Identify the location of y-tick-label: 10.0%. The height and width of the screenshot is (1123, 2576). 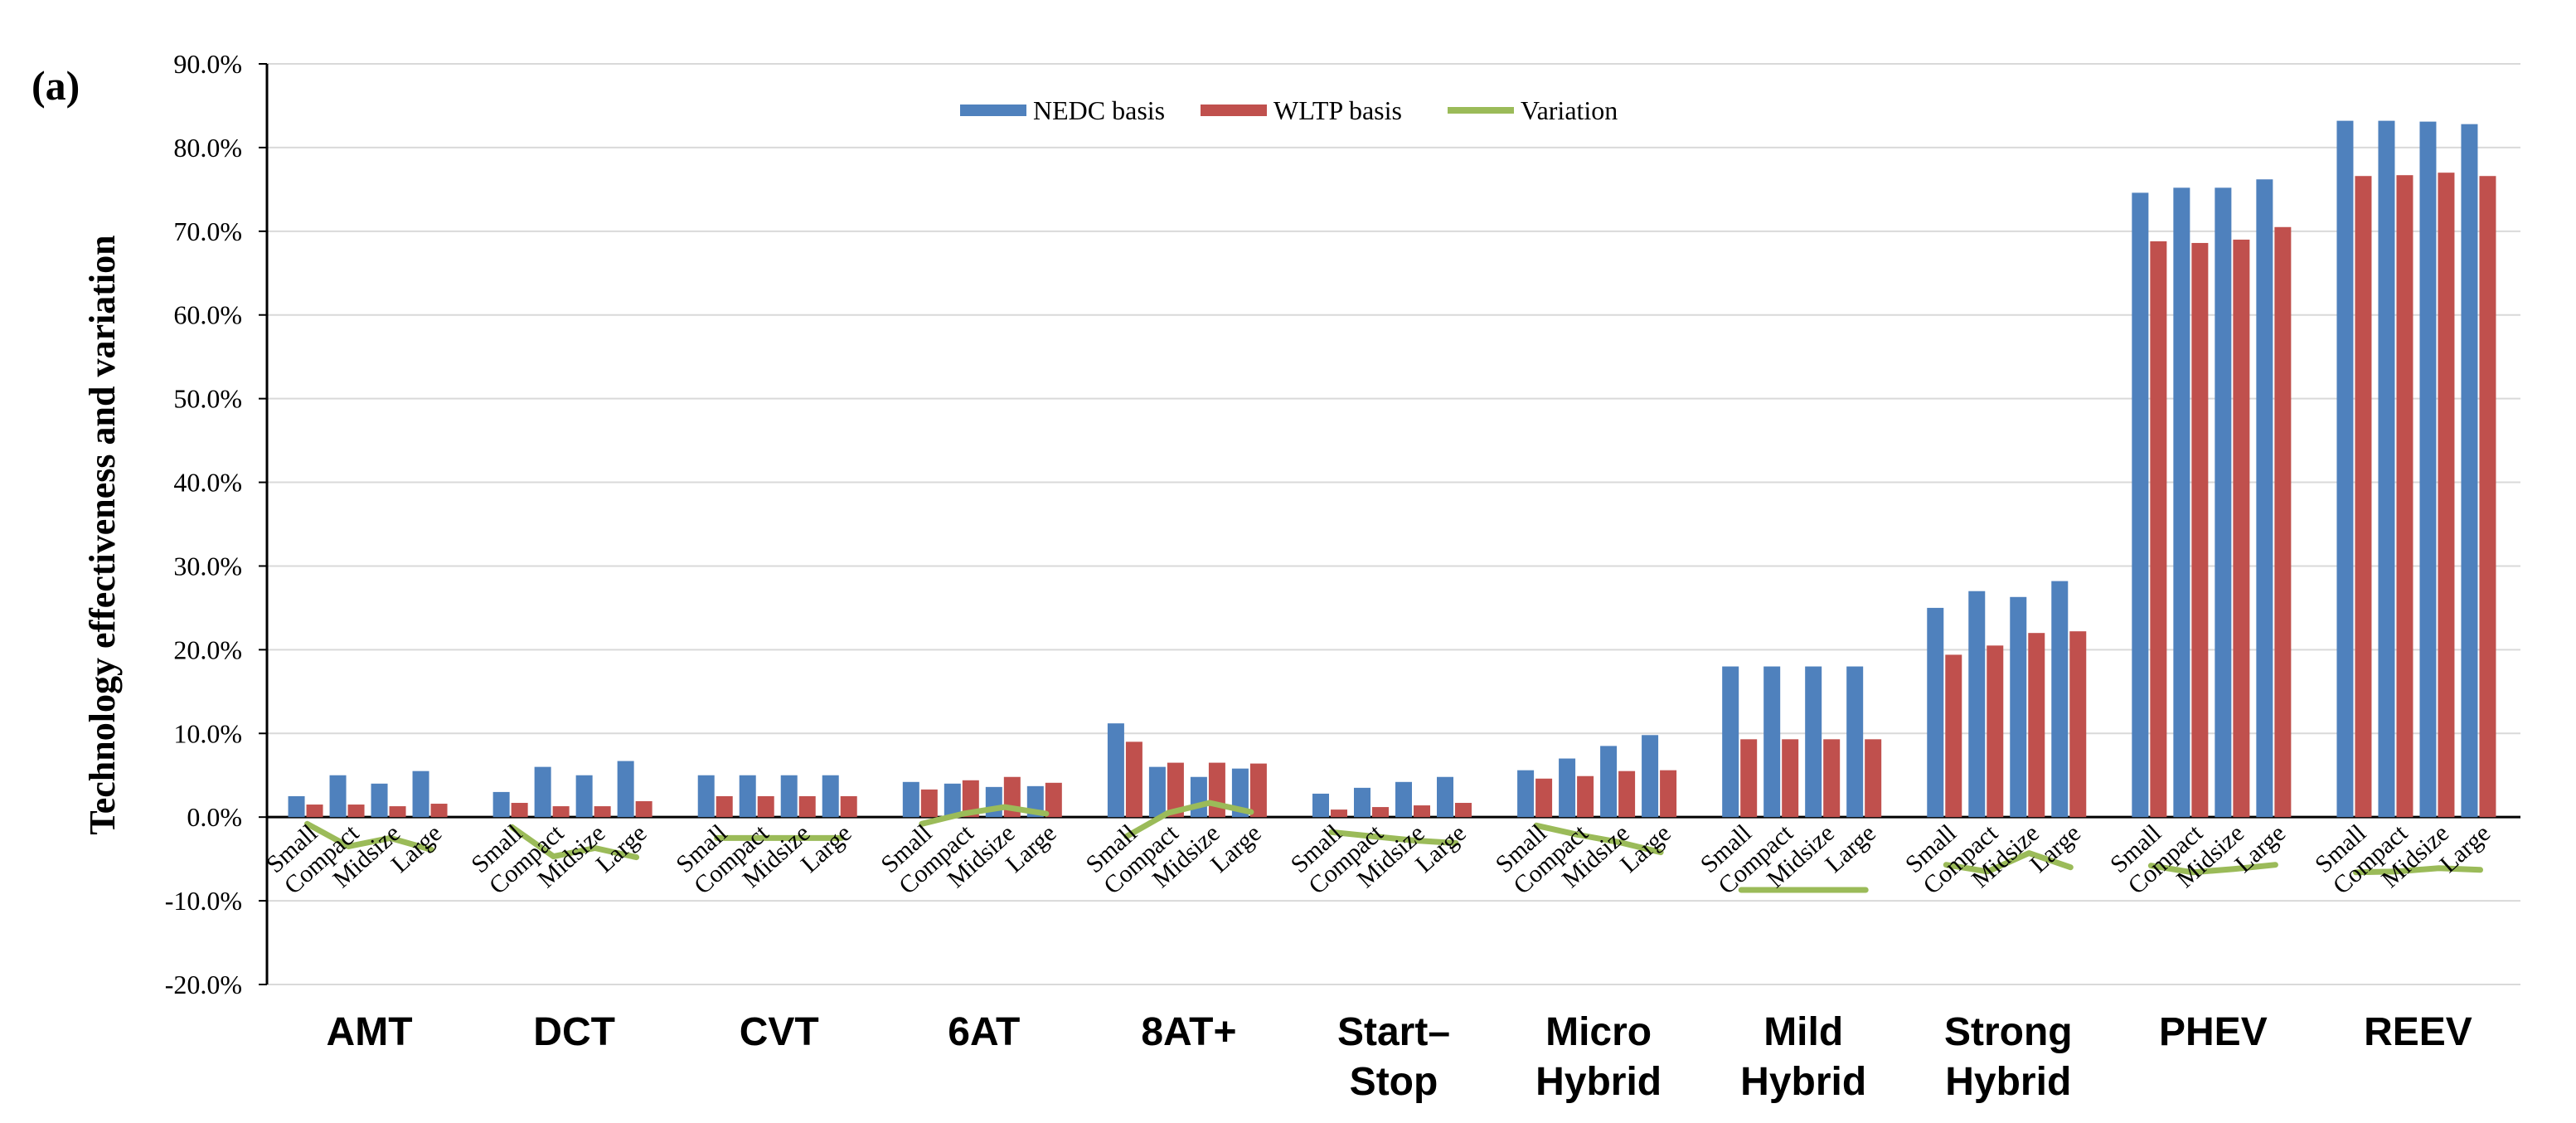
(207, 733).